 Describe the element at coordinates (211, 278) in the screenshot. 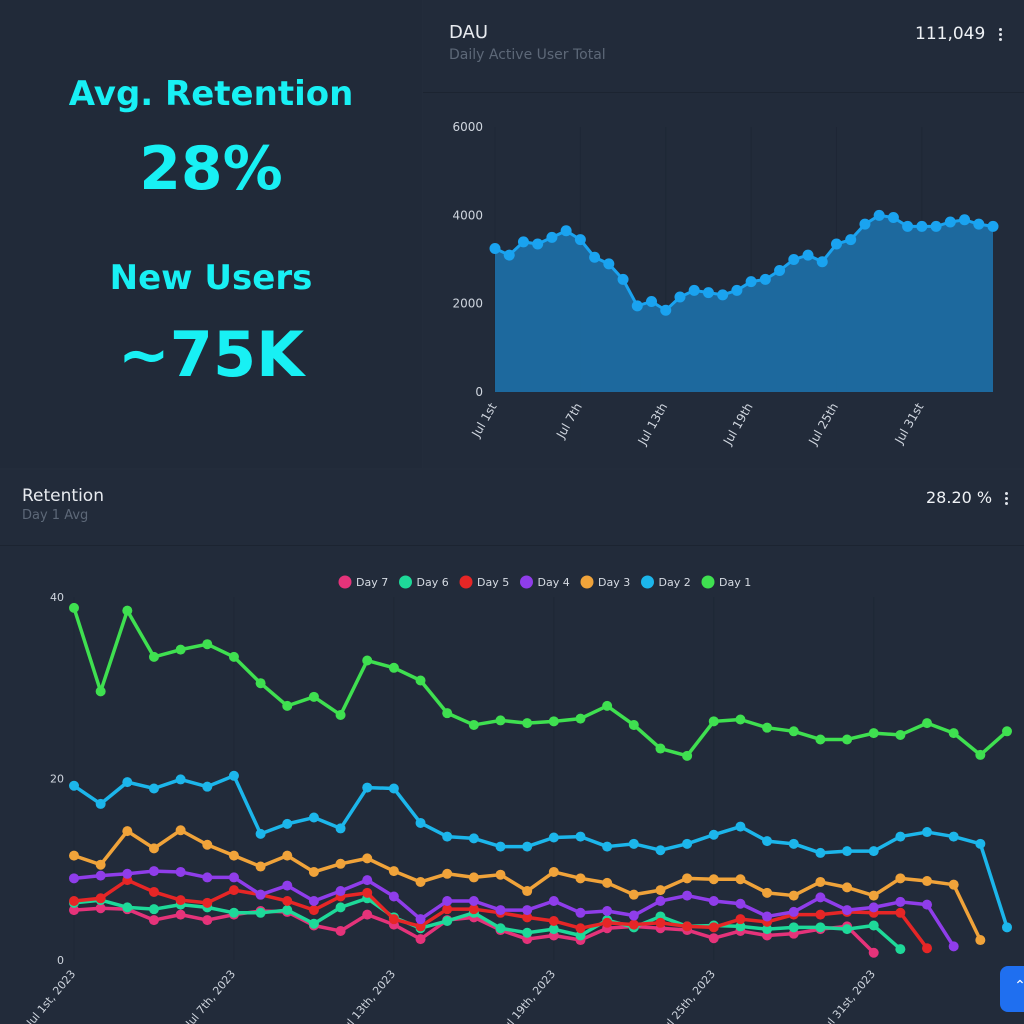

I see `new-users-label: New Users` at that location.